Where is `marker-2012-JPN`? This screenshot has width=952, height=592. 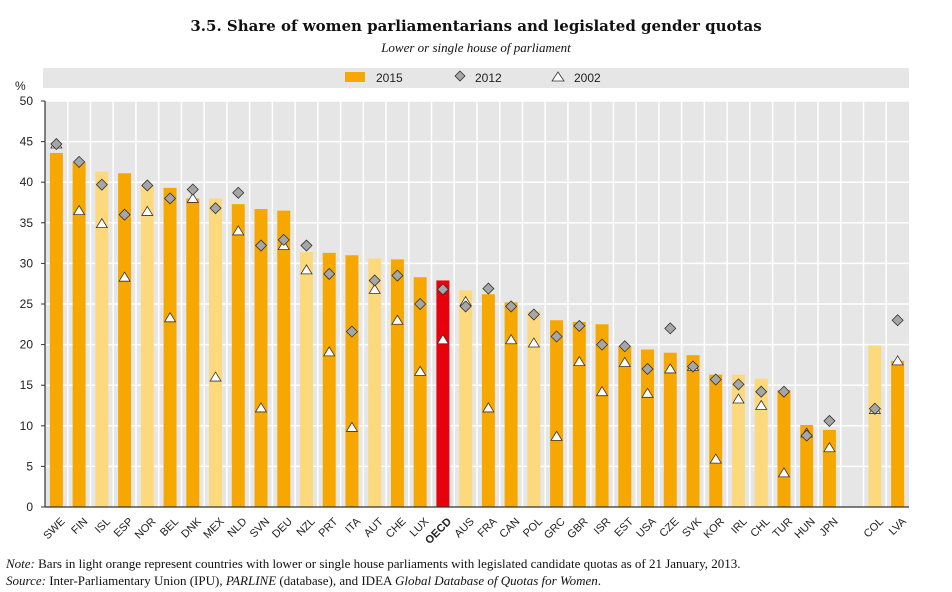
marker-2012-JPN is located at coordinates (829, 420).